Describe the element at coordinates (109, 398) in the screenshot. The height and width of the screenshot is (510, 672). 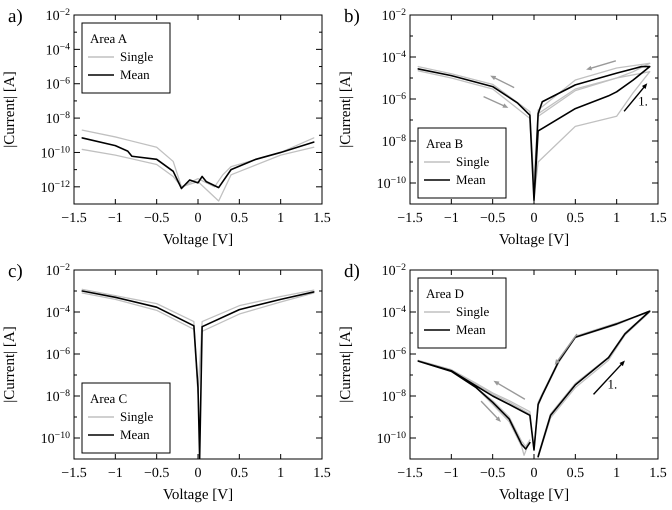
I see `legend-title: Area C` at that location.